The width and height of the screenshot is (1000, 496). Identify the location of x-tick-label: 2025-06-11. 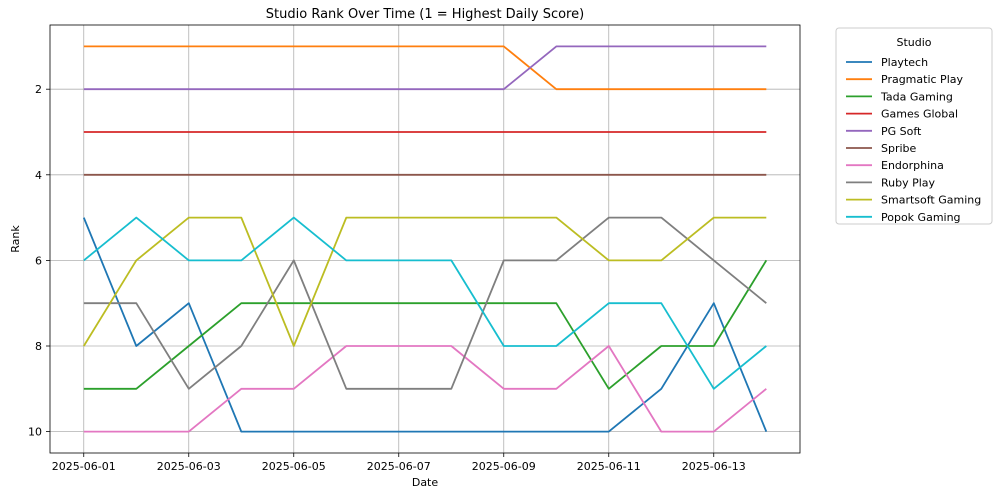
(609, 466).